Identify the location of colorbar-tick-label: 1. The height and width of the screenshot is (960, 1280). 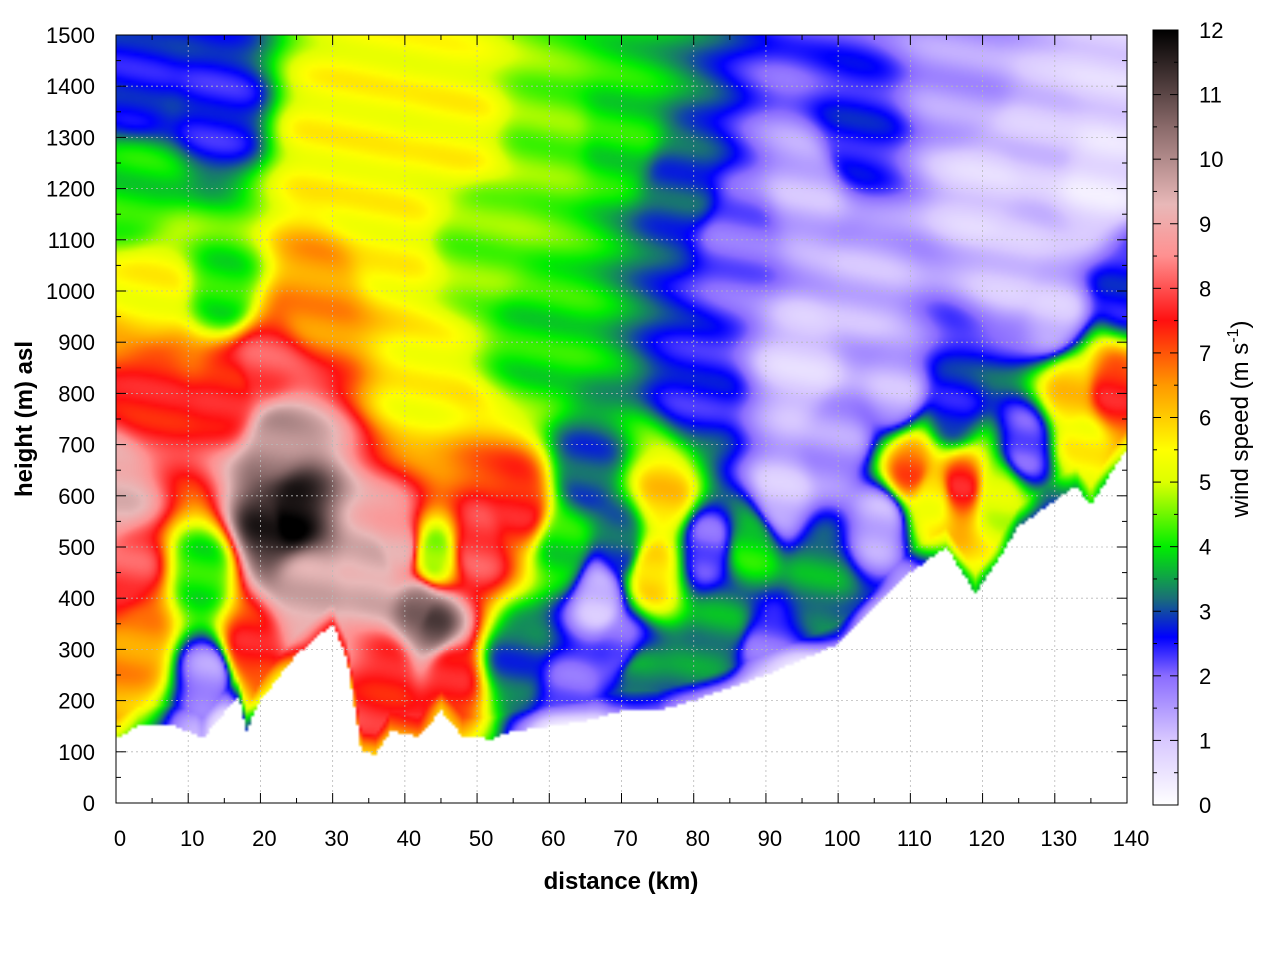
(1205, 740).